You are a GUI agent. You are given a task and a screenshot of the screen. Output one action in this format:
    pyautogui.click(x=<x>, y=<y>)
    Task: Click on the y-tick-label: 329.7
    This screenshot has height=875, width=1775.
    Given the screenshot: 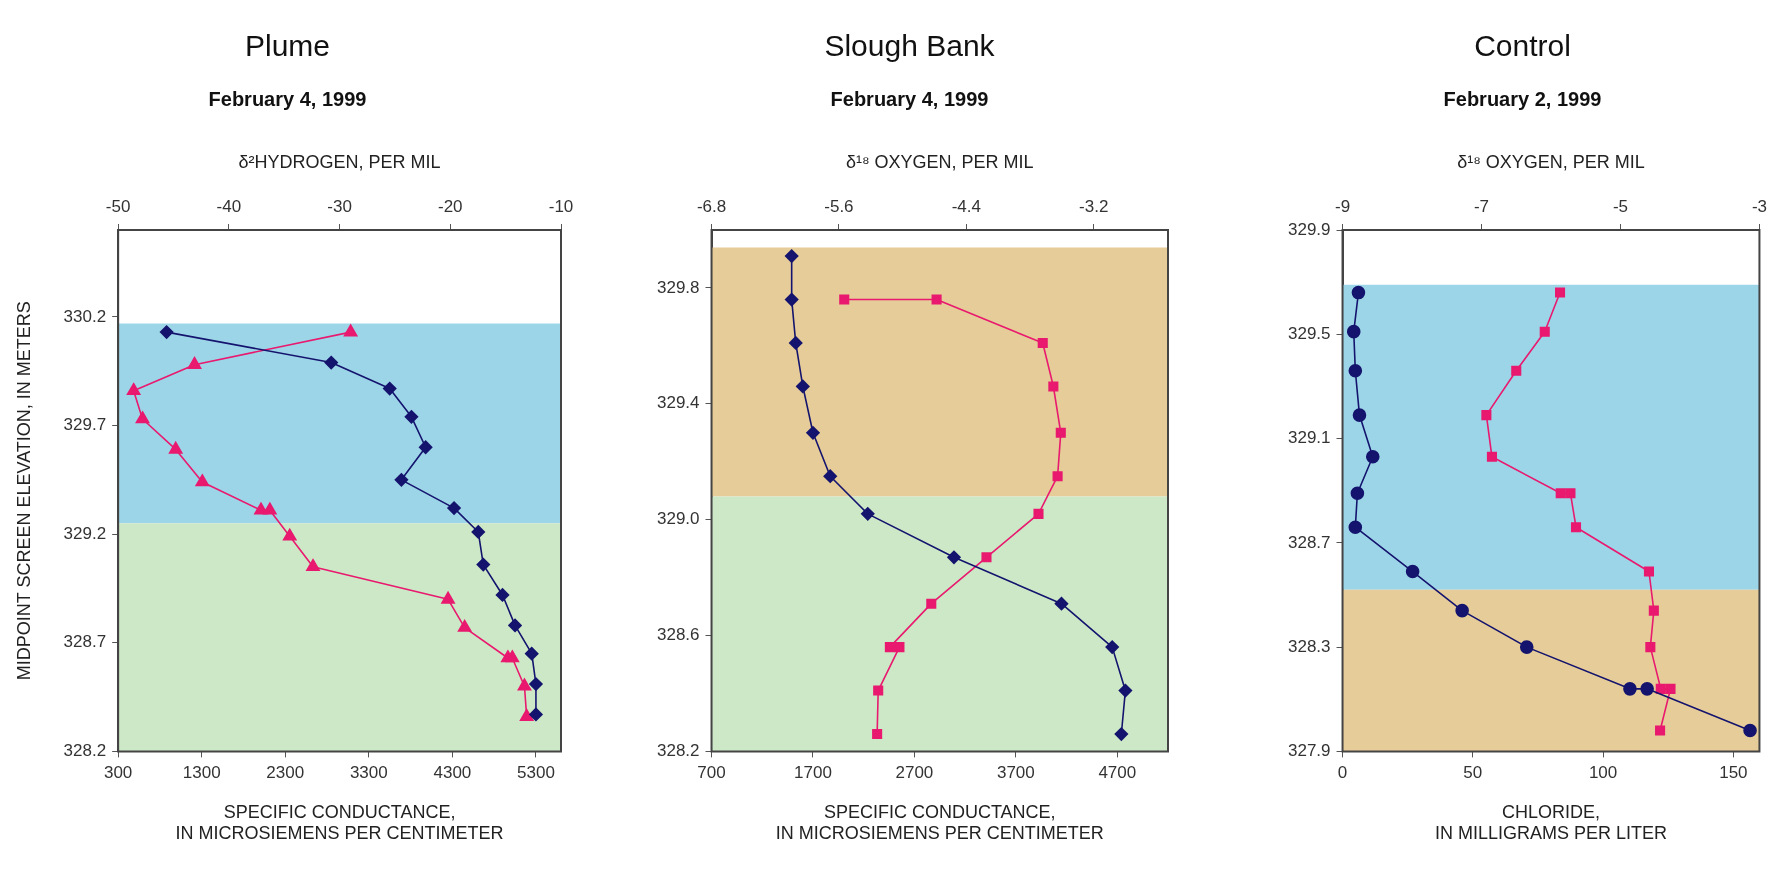 What is the action you would take?
    pyautogui.click(x=85, y=425)
    